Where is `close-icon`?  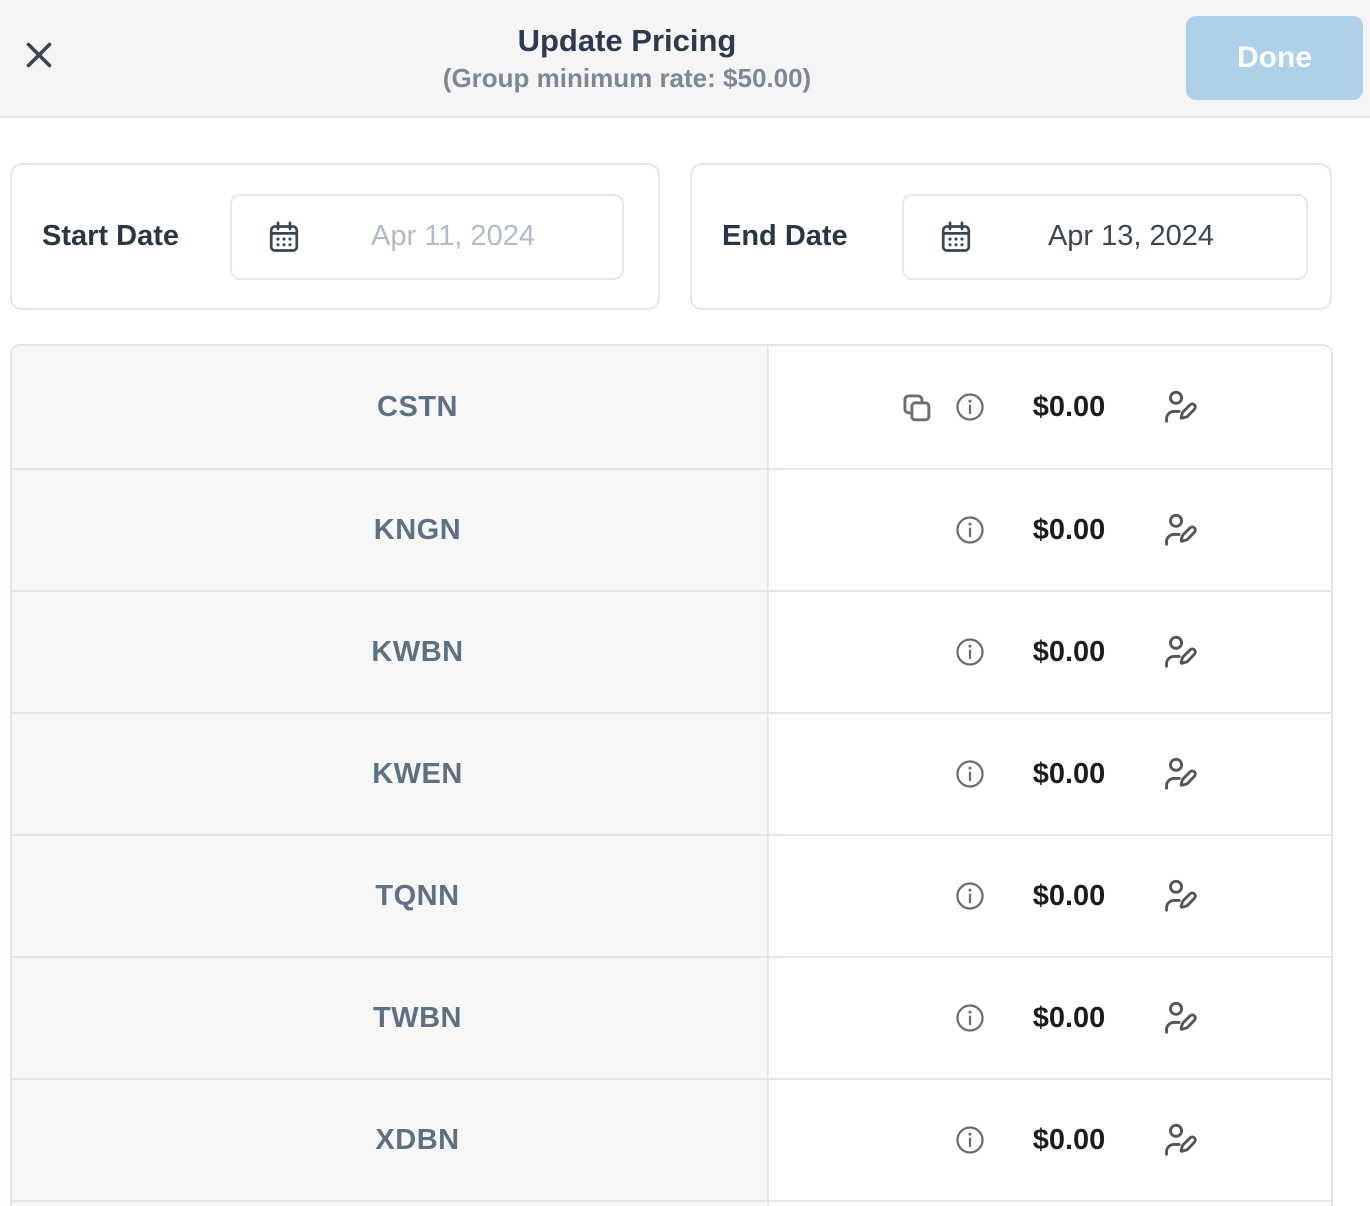 close-icon is located at coordinates (39, 55).